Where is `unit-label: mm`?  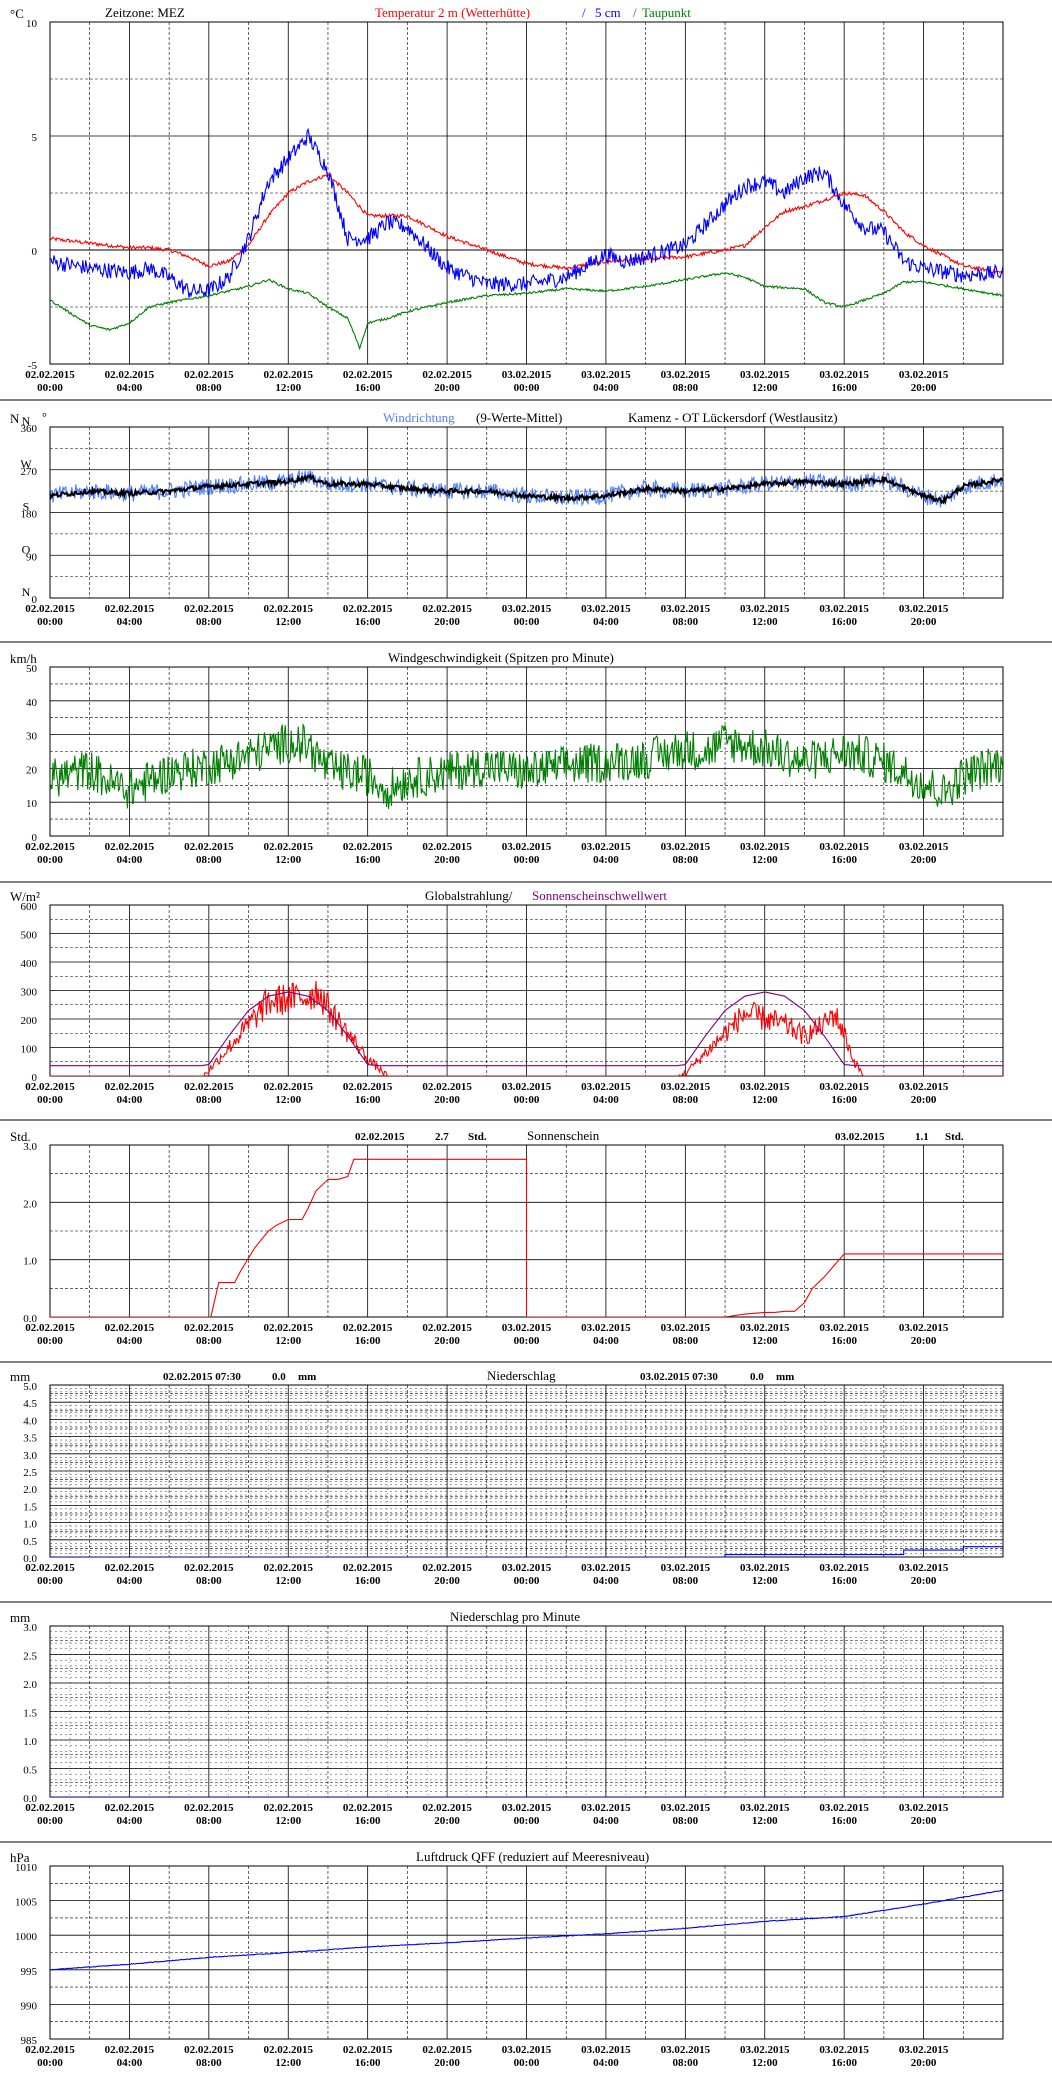
unit-label: mm is located at coordinates (20, 1617).